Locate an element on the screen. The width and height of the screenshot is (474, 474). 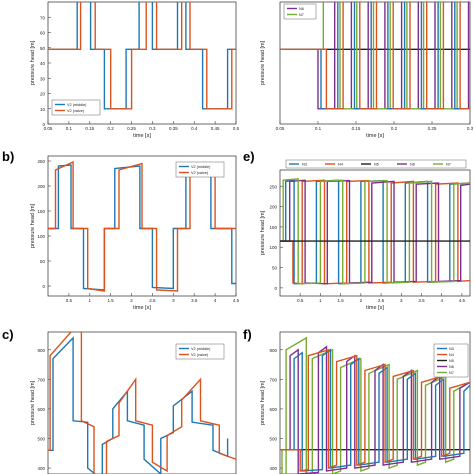
panel-label-c: c) is located at coordinates (8, 334).